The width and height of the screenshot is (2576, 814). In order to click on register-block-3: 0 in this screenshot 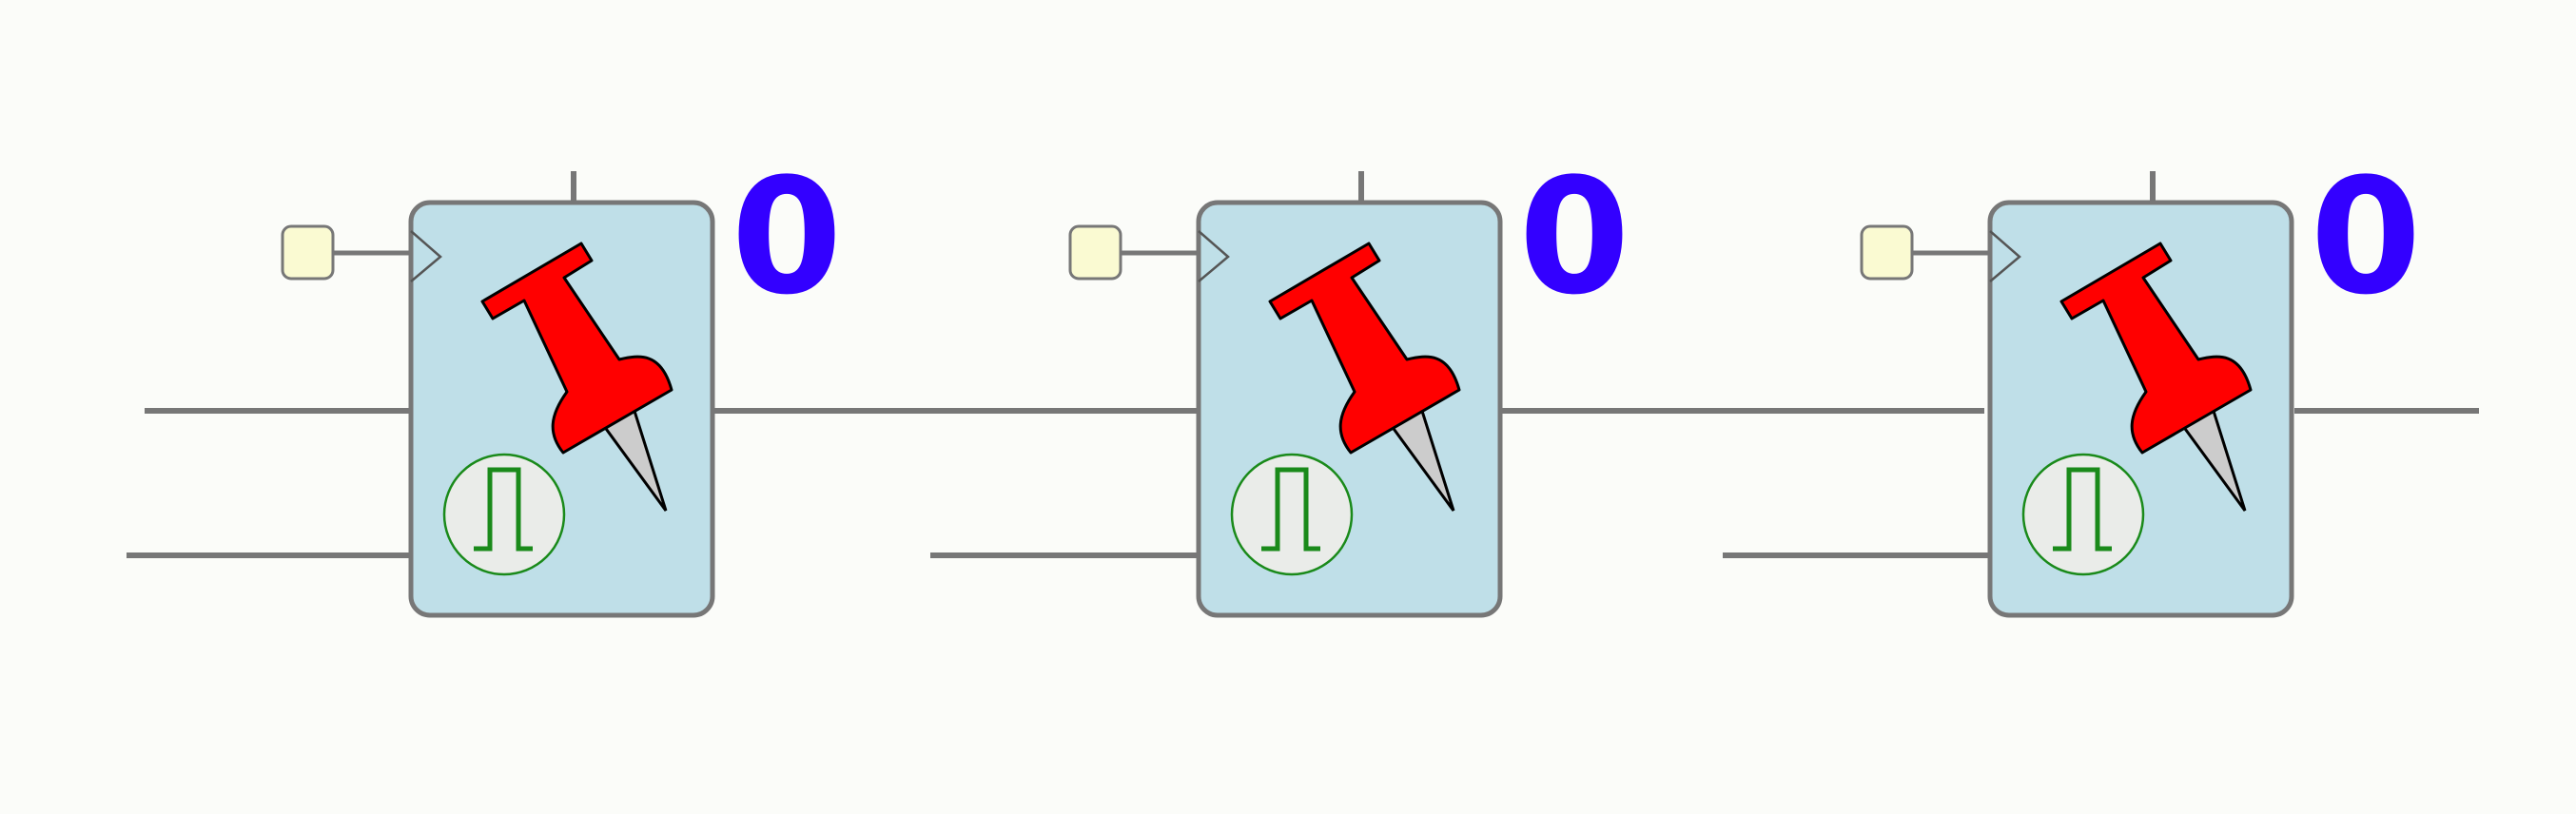, I will do `click(2141, 381)`.